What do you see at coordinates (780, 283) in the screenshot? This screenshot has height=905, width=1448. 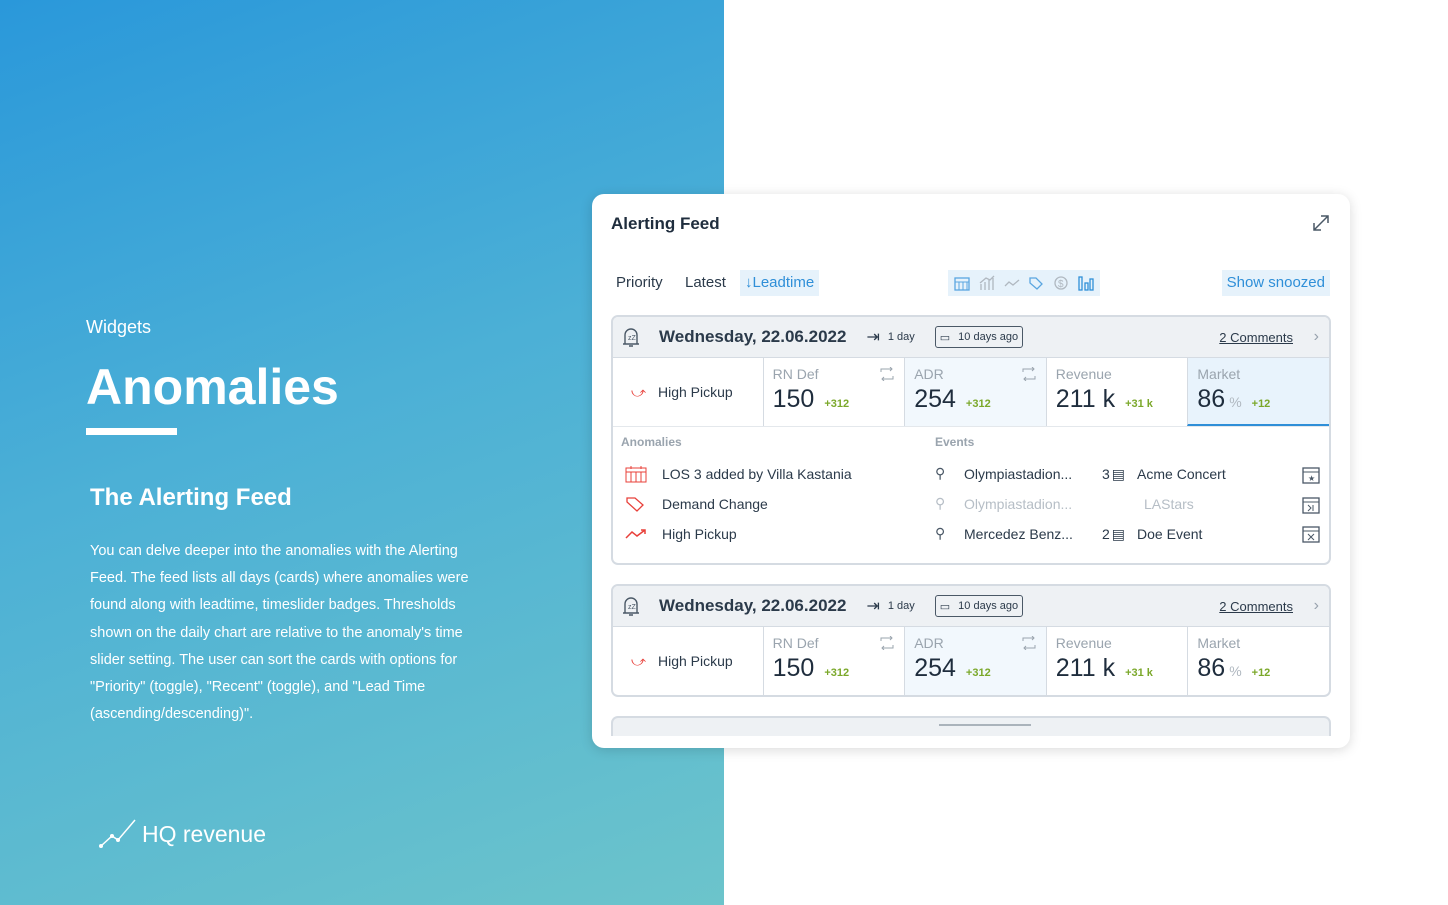 I see `sort-leadtime: ↓Leadtime` at bounding box center [780, 283].